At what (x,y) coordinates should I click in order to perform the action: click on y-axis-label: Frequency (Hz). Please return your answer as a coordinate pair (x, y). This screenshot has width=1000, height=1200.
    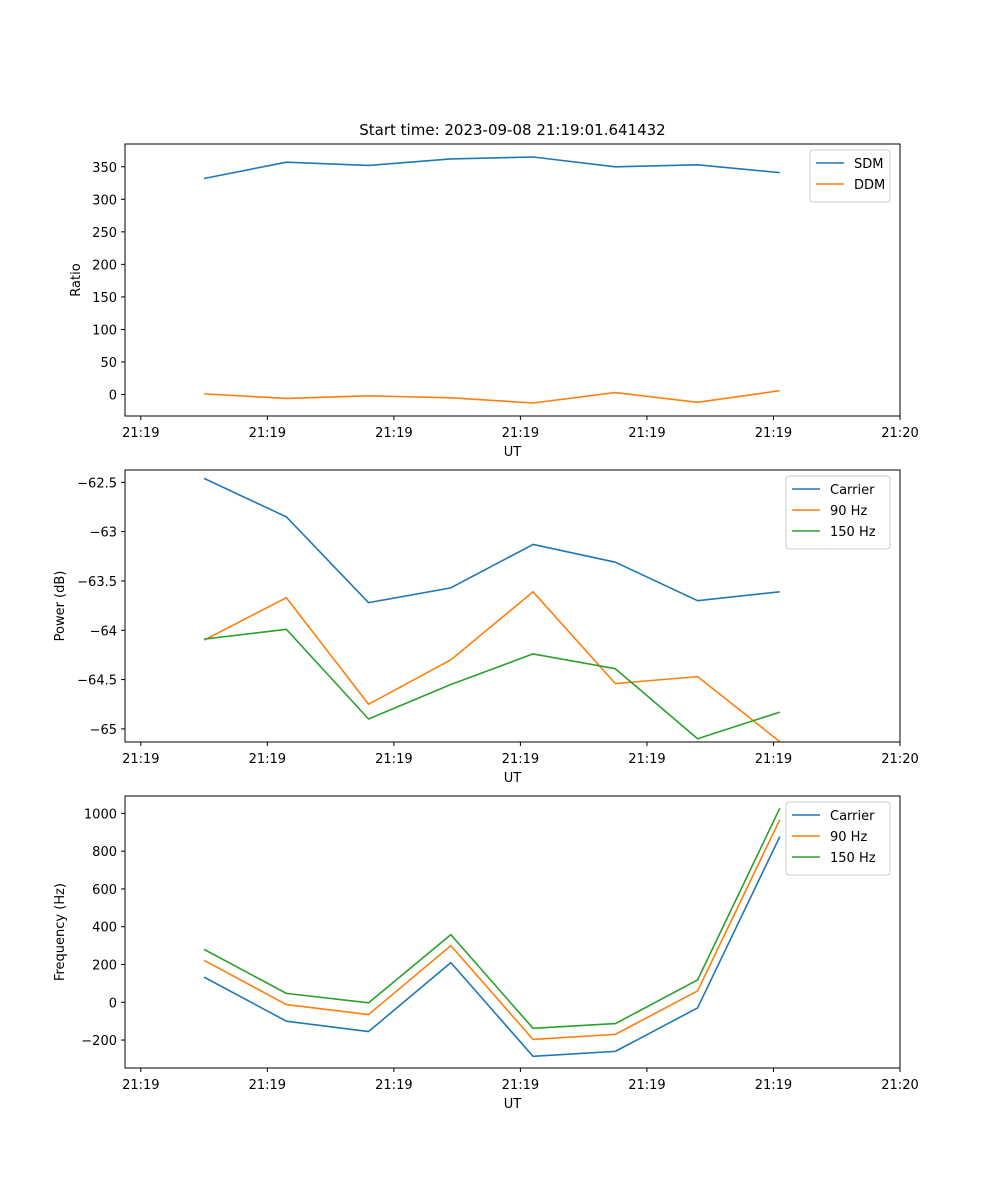
    Looking at the image, I should click on (60, 932).